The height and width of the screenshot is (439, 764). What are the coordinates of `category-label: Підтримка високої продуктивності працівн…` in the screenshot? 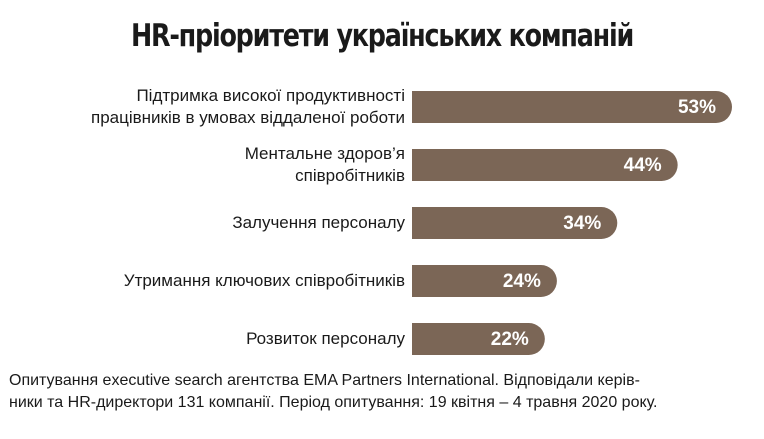 It's located at (247, 106).